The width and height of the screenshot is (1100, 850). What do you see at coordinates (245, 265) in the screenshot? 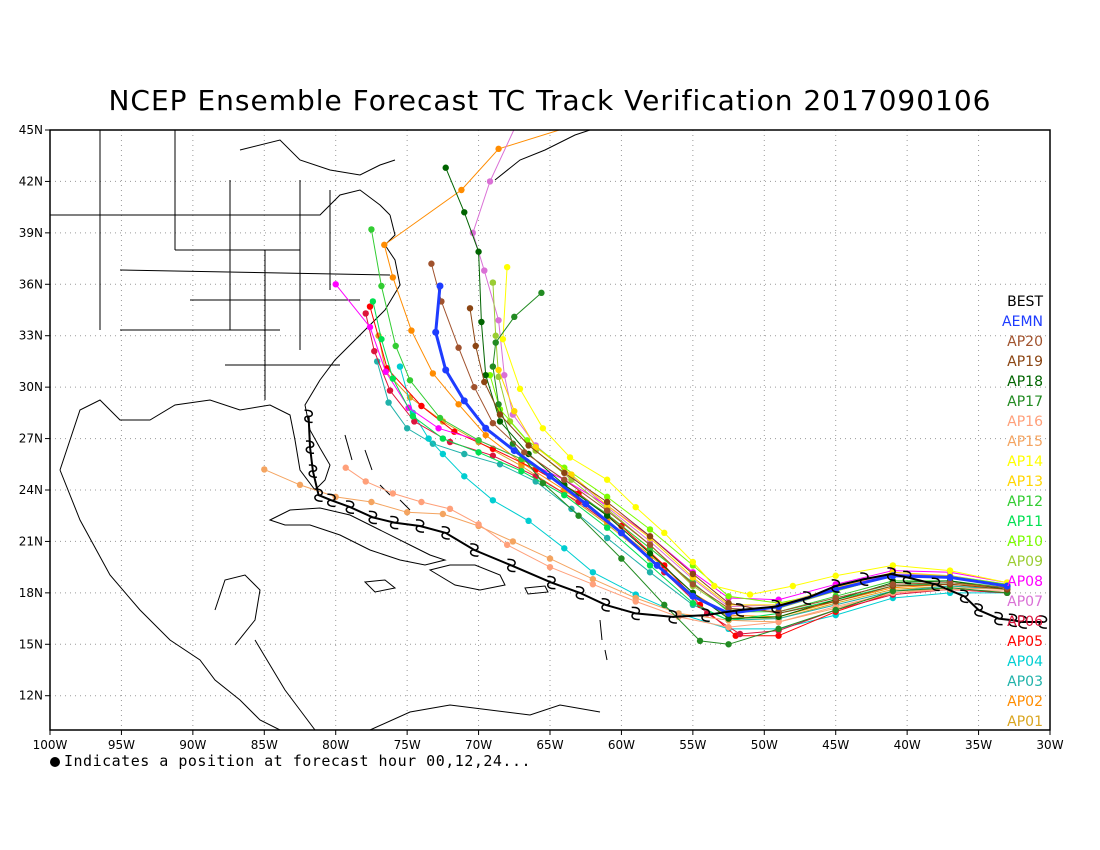
I see `state-lines` at bounding box center [245, 265].